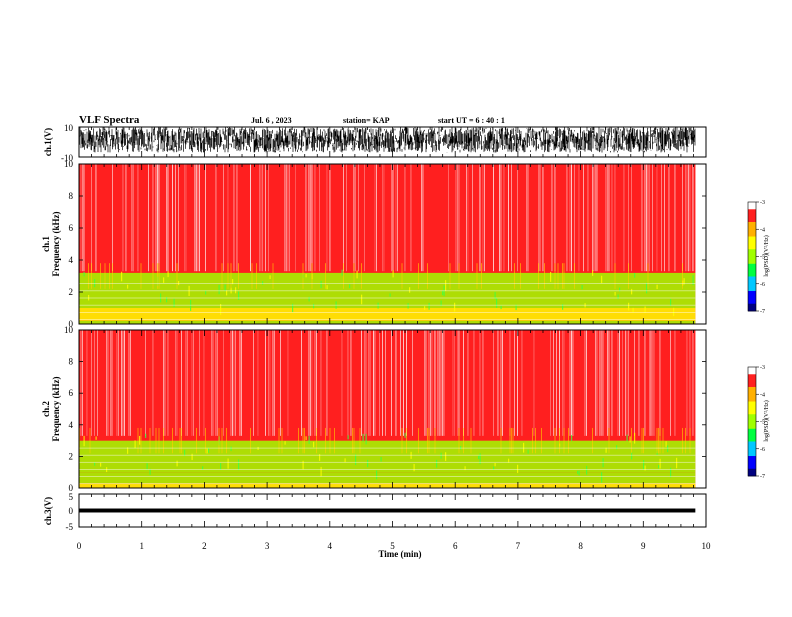 The height and width of the screenshot is (617, 792). I want to click on ch3-waveform-panel: 5 0 -5 ch.3(V), so click(375, 512).